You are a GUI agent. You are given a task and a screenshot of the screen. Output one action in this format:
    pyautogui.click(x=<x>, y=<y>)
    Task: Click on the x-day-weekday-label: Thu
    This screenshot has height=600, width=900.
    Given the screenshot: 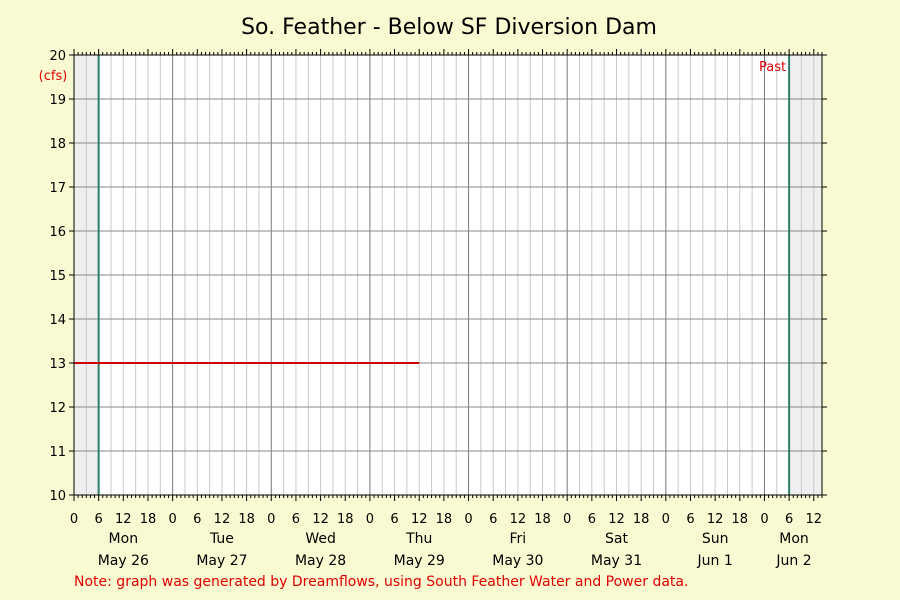 What is the action you would take?
    pyautogui.click(x=418, y=539)
    